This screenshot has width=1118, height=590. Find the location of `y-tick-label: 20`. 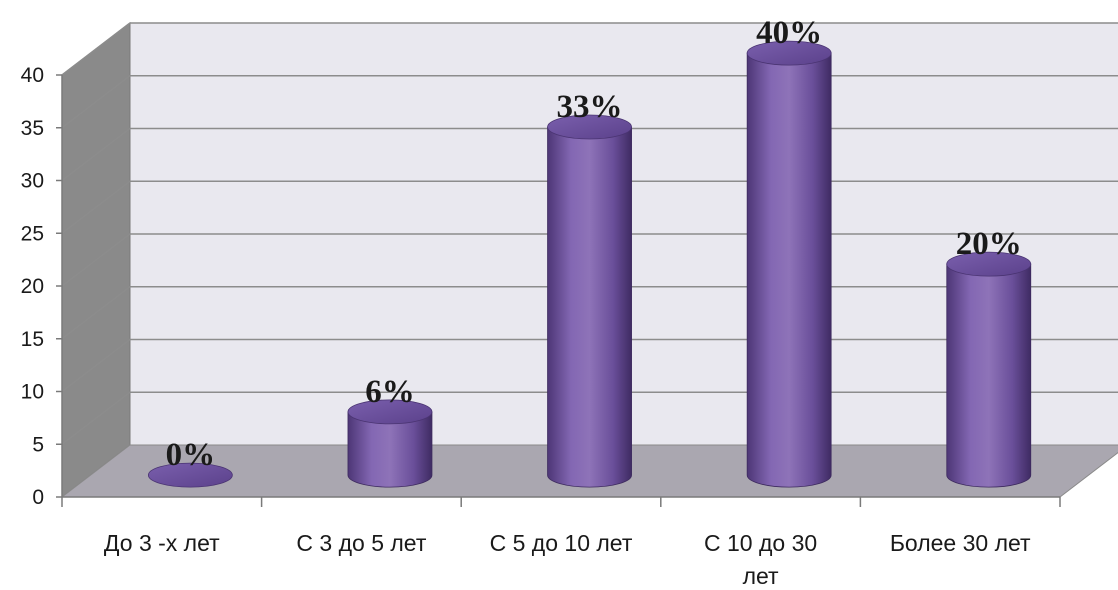

y-tick-label: 20 is located at coordinates (32, 286).